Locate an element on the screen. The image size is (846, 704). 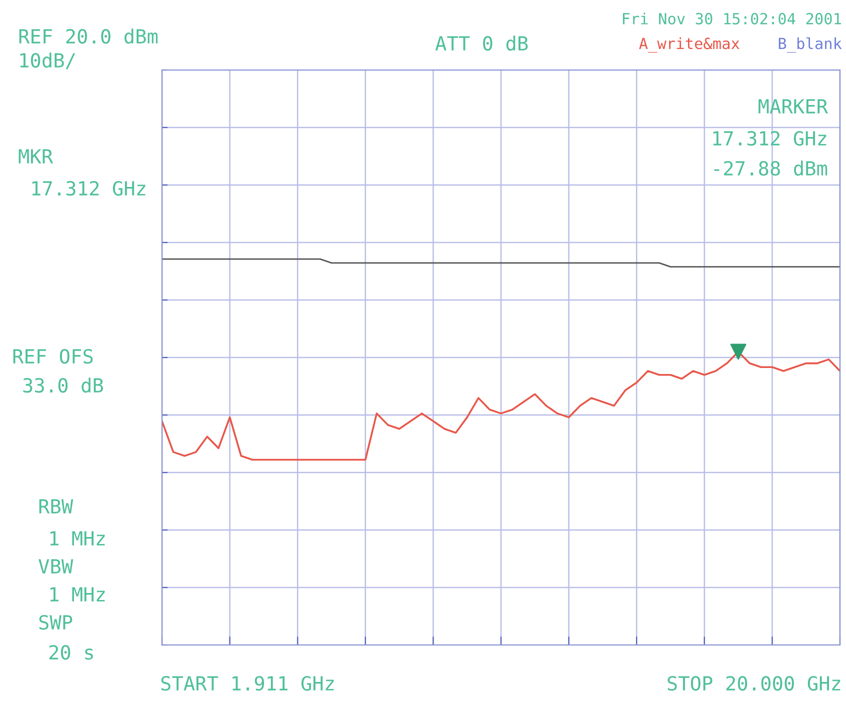
text: MARKER is located at coordinates (793, 106).